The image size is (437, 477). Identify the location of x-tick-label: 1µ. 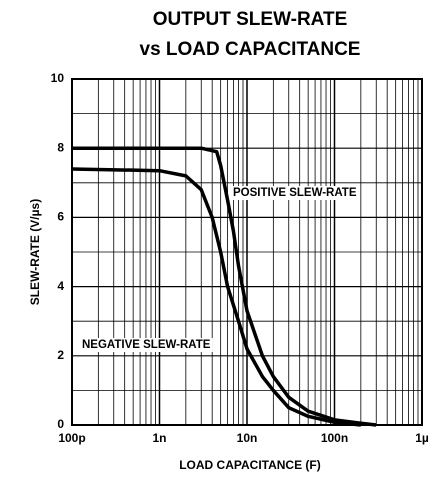
(422, 438).